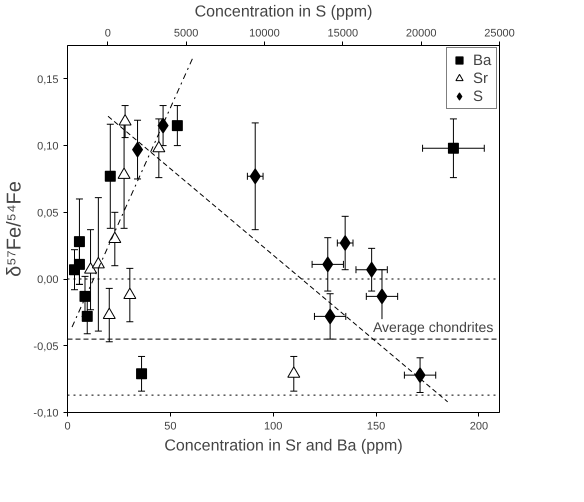  I want to click on x-tick-label: 100, so click(273, 426).